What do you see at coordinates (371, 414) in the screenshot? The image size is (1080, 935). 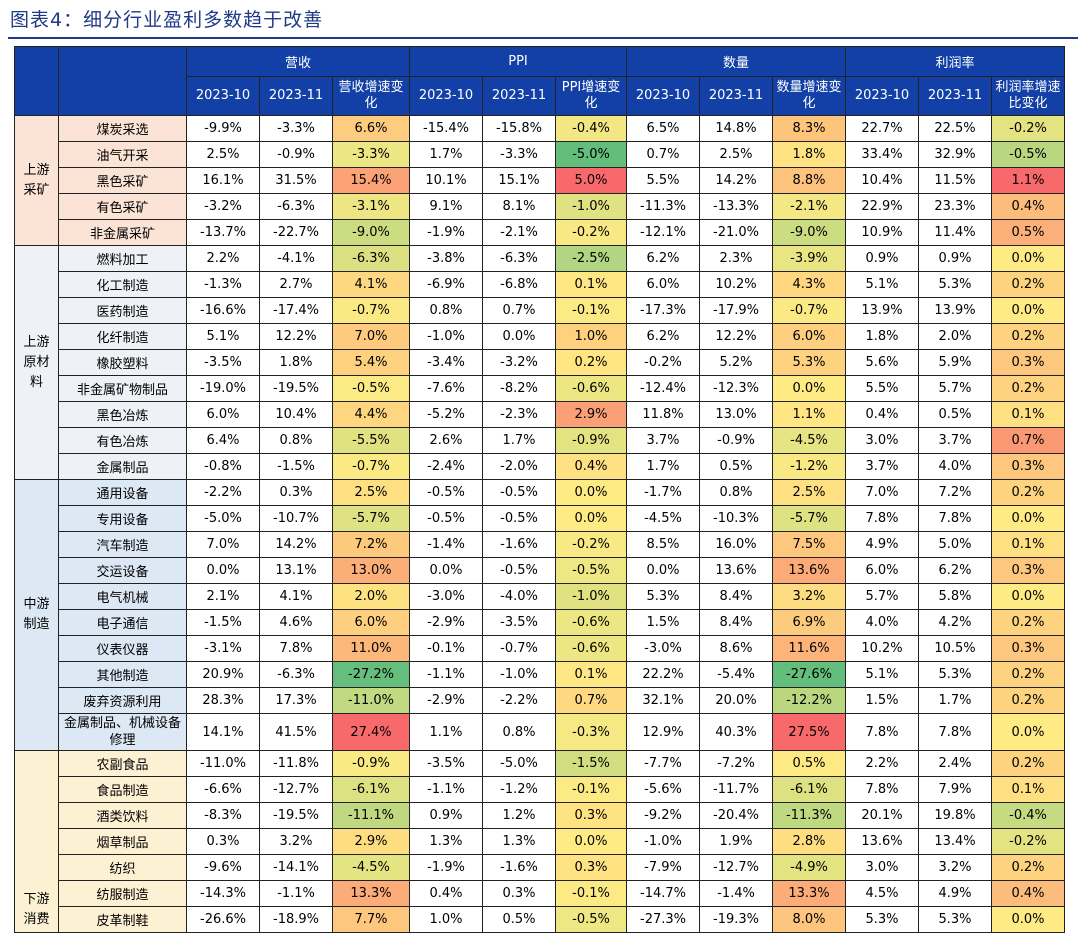 I see `value-cell: 4.4%` at bounding box center [371, 414].